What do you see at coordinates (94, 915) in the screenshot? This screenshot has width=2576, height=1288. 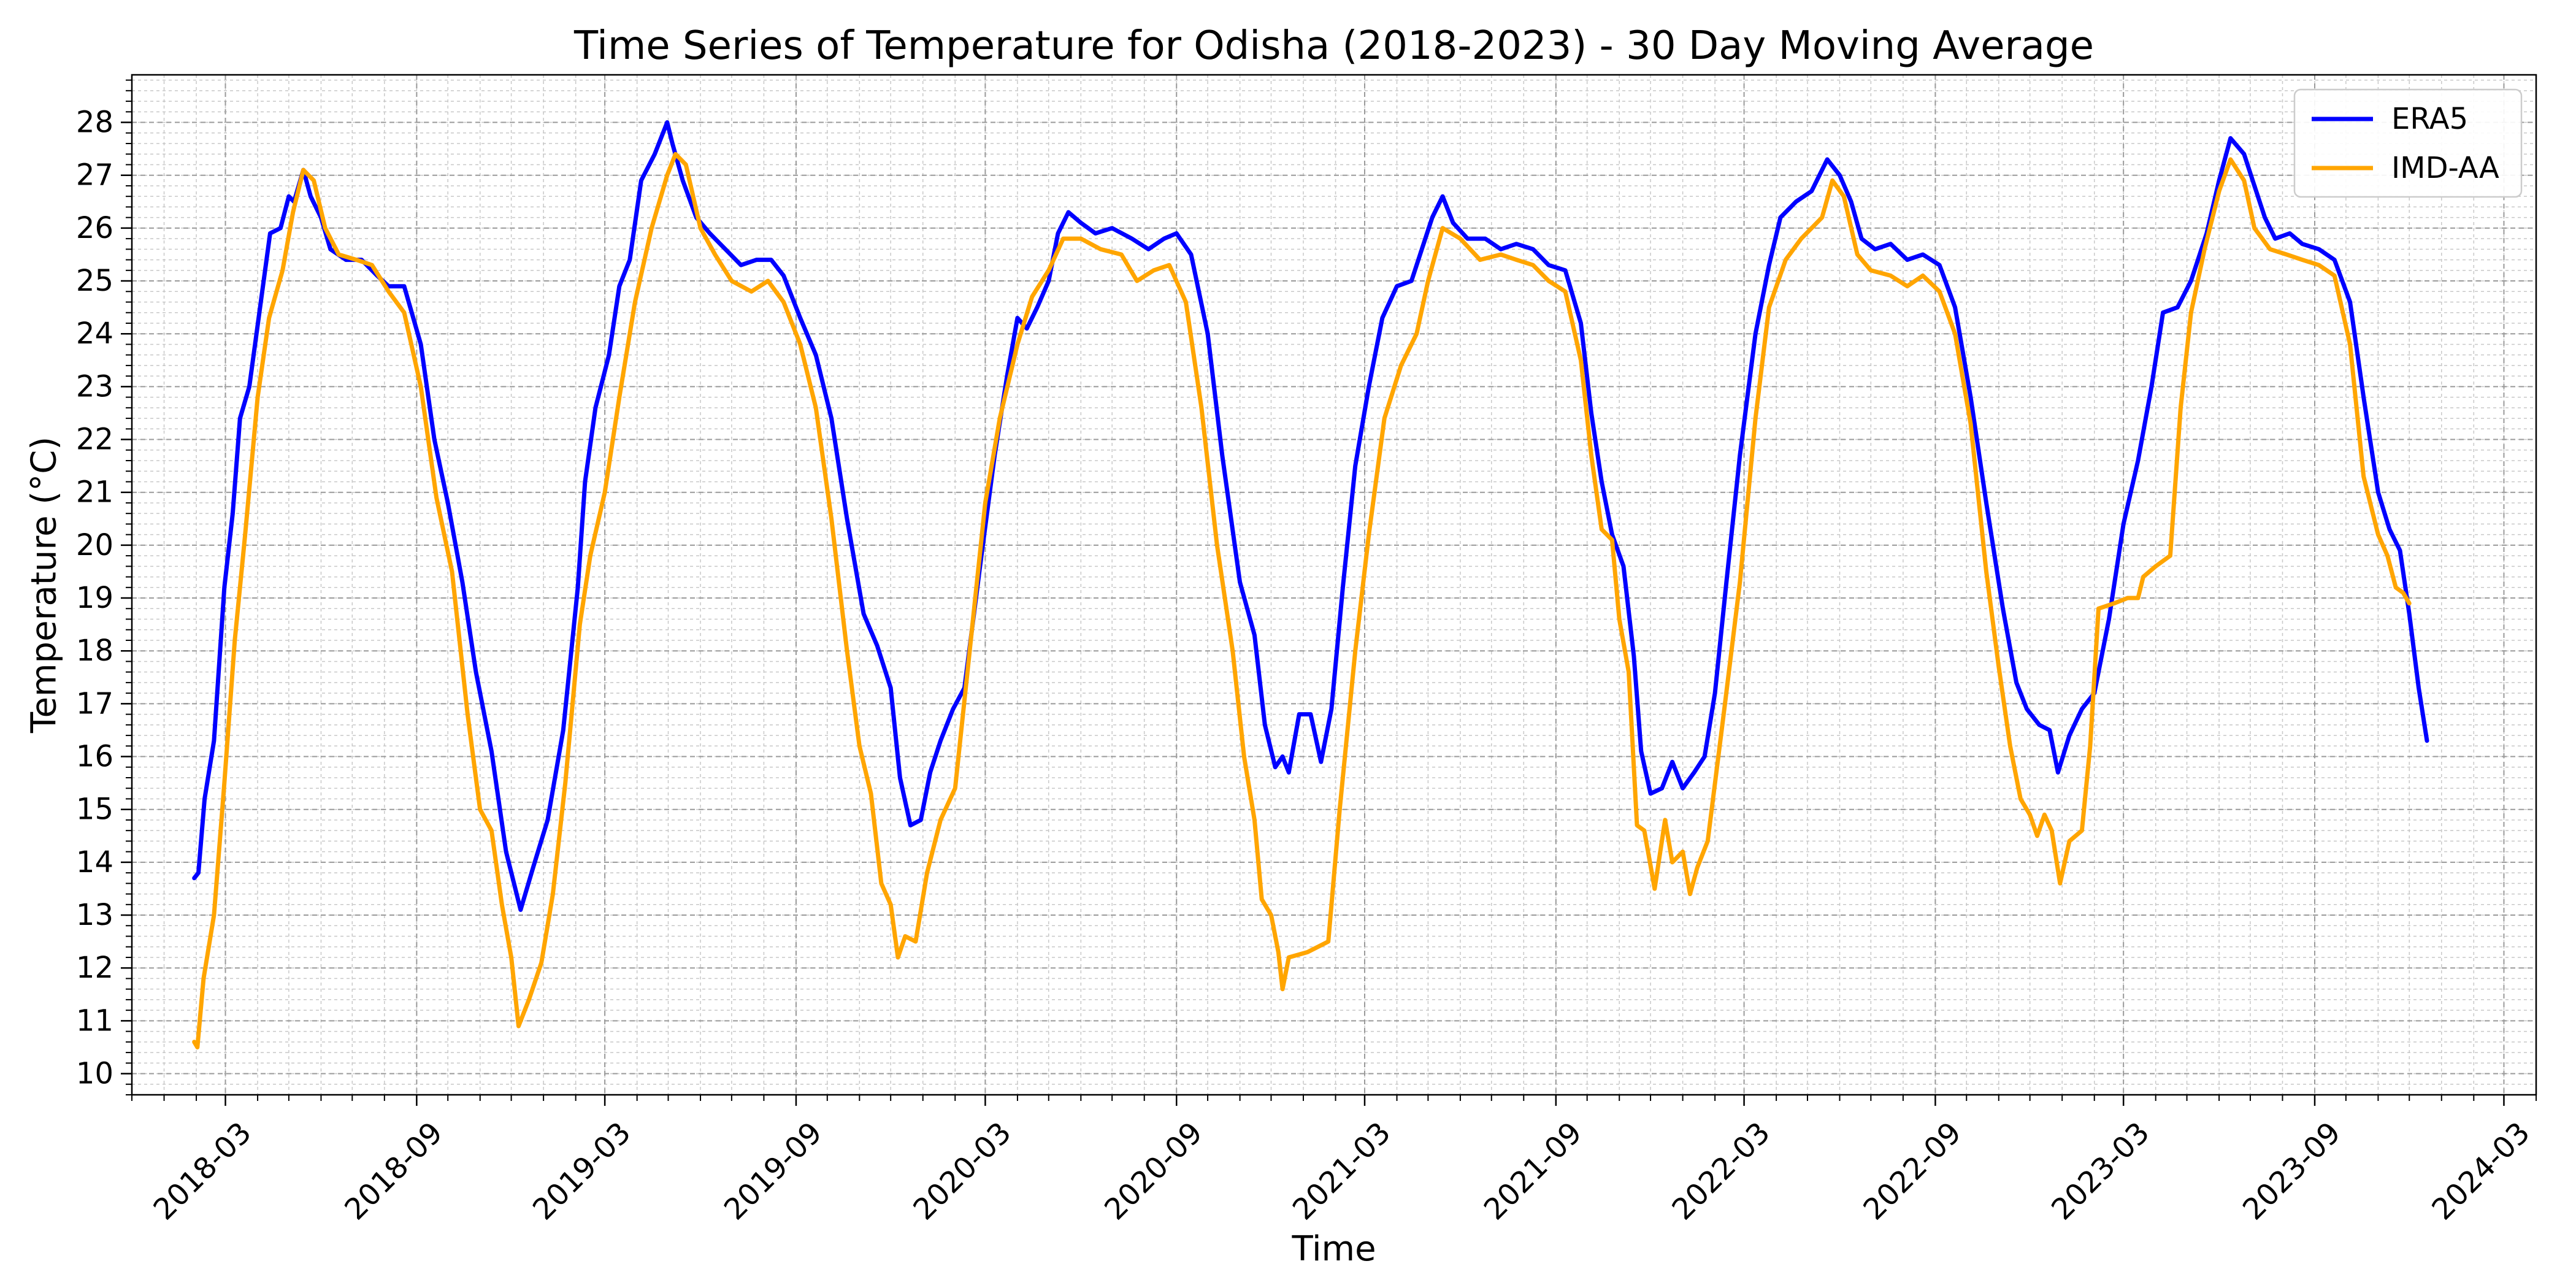 I see `y-tick-label: 13` at bounding box center [94, 915].